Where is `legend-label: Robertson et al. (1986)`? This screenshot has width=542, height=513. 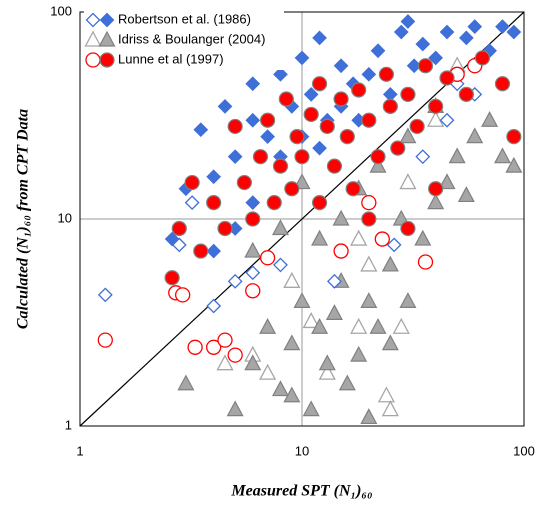 legend-label: Robertson et al. (1986) is located at coordinates (184, 18).